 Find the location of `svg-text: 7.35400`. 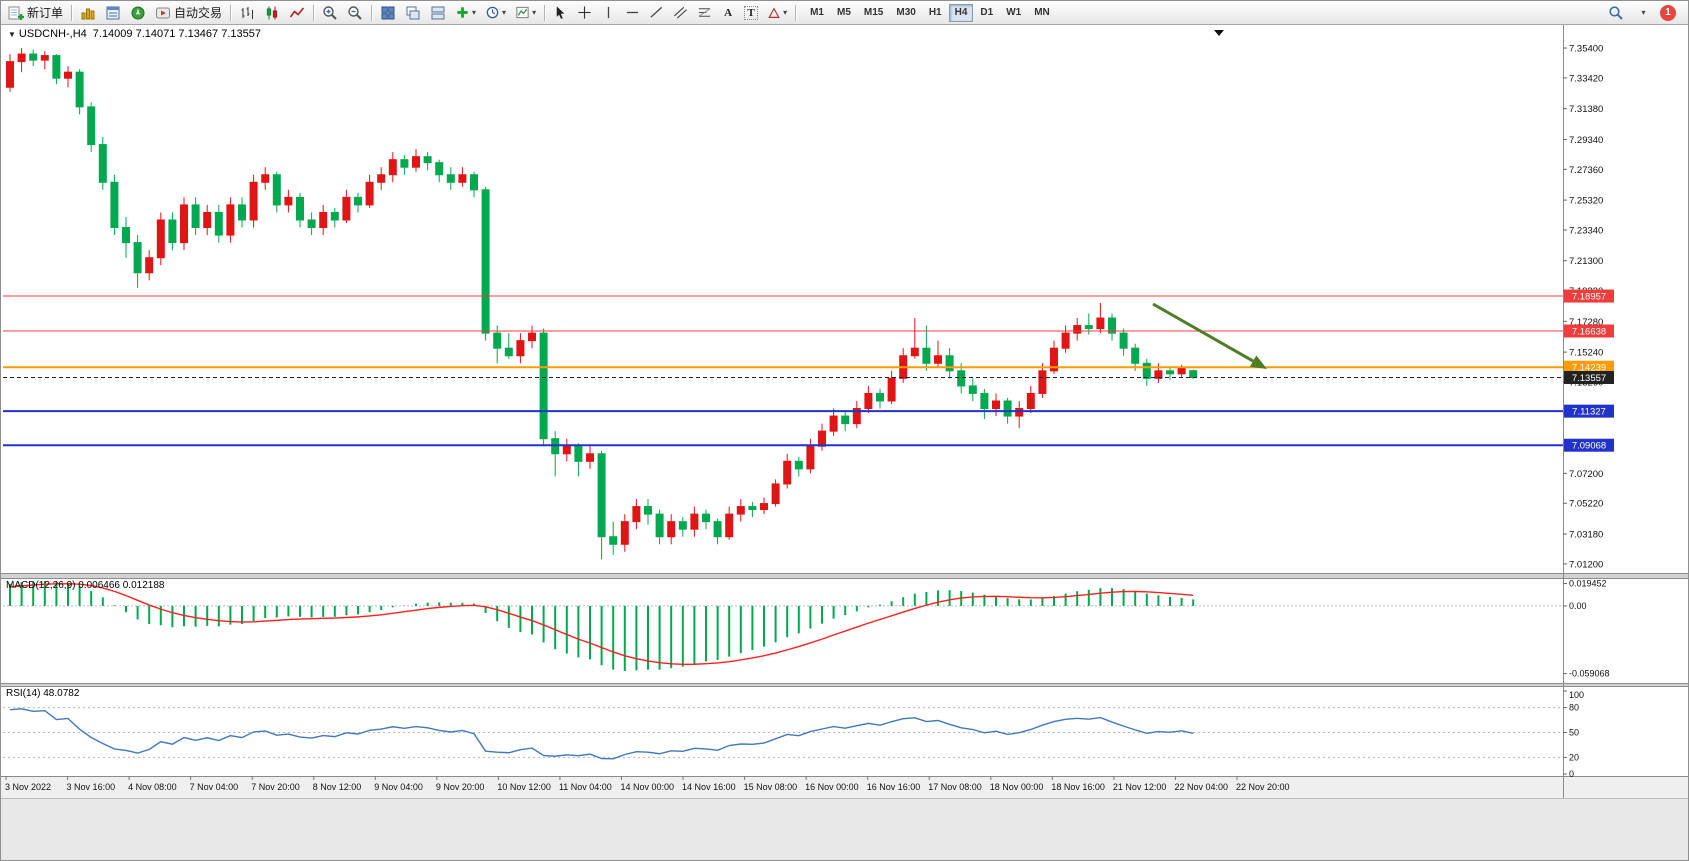

svg-text: 7.35400 is located at coordinates (1586, 49).